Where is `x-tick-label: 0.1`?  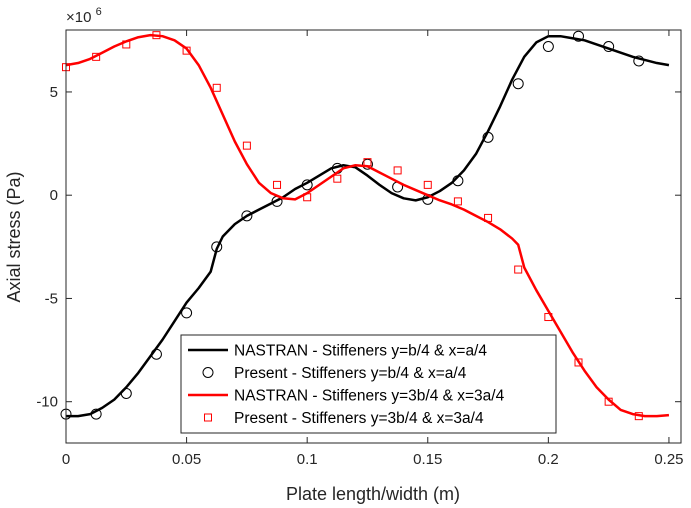 x-tick-label: 0.1 is located at coordinates (307, 459).